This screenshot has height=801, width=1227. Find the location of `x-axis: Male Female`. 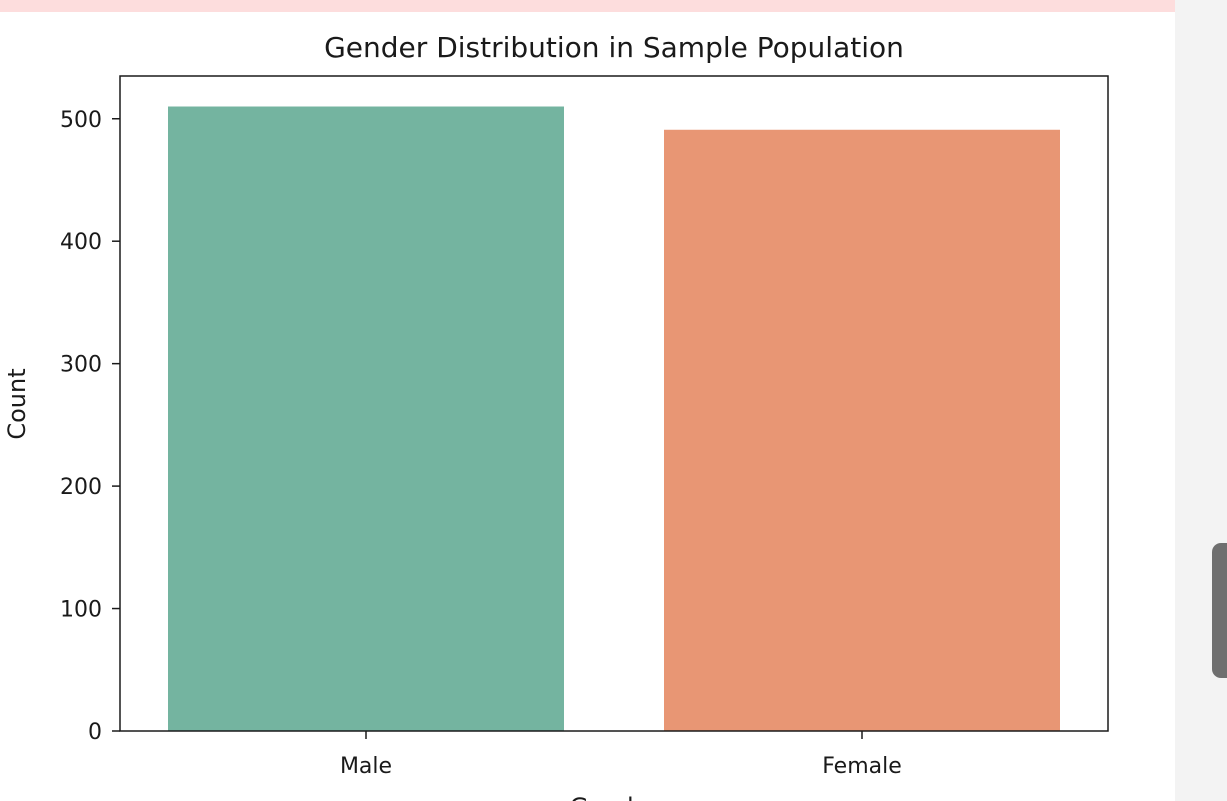

x-axis: Male Female is located at coordinates (621, 755).